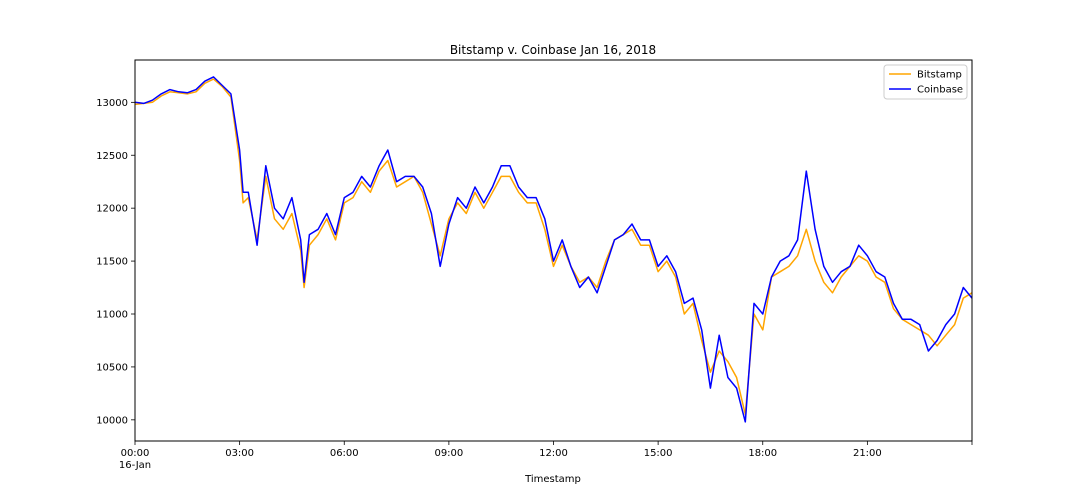 The image size is (1080, 504). What do you see at coordinates (112, 420) in the screenshot?
I see `y-tick-label: 10000` at bounding box center [112, 420].